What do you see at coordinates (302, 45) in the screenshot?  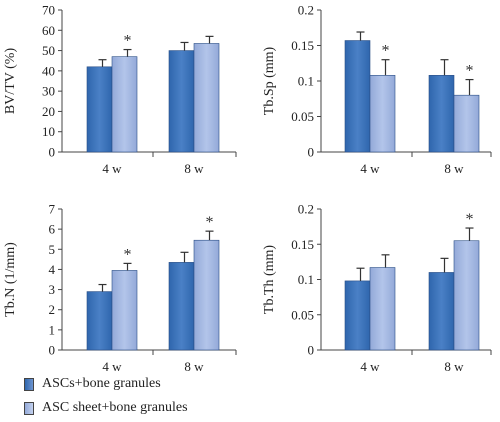 I see `panel2-ytick-label: 0.15` at bounding box center [302, 45].